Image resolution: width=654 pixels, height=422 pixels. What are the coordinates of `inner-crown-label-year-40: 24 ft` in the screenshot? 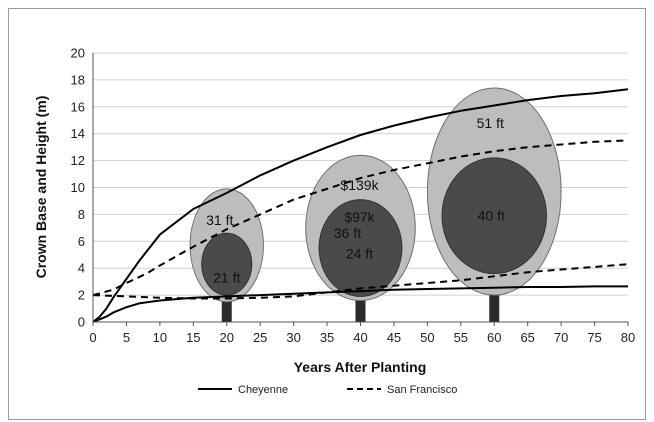 It's located at (359, 253).